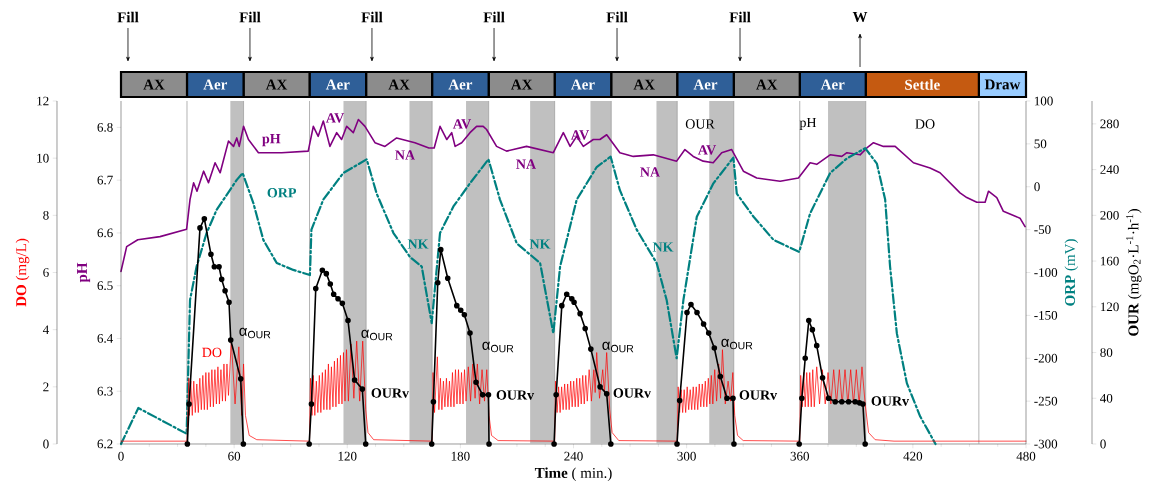 This screenshot has width=1163, height=504. I want to click on y2-tick-label: 6.7, so click(105, 180).